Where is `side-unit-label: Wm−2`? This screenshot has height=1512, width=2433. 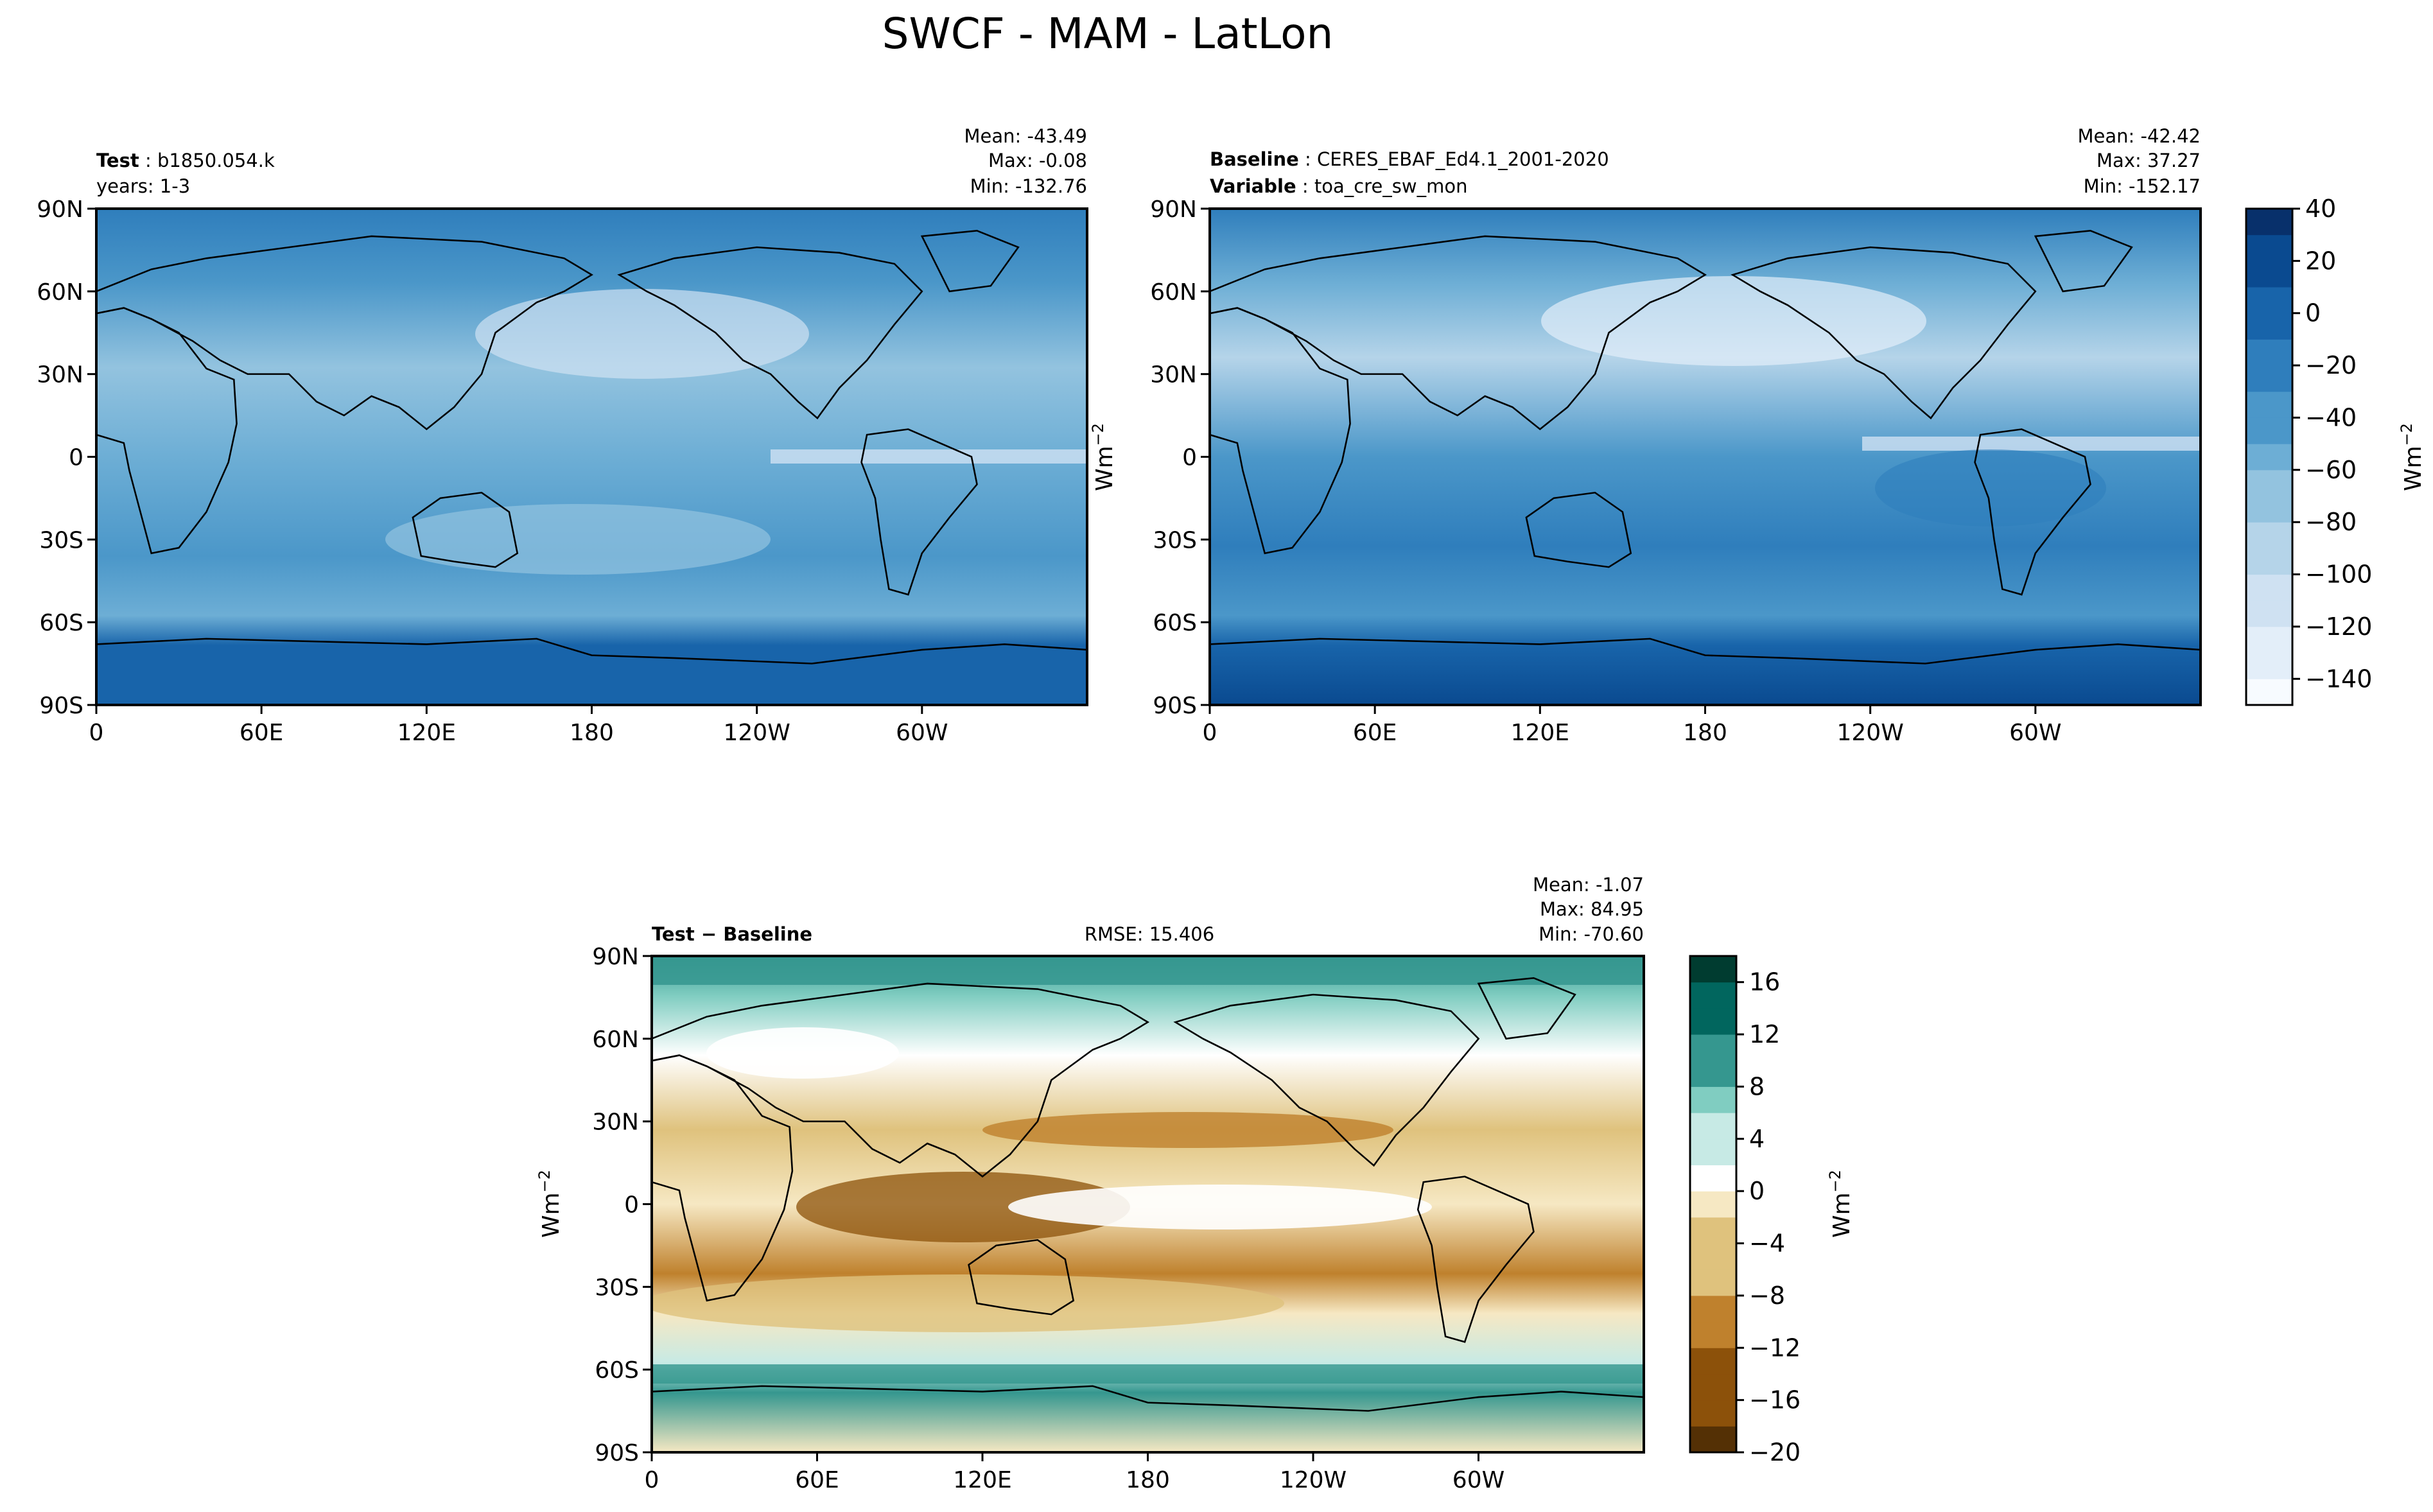
side-unit-label: Wm−2 is located at coordinates (1103, 457).